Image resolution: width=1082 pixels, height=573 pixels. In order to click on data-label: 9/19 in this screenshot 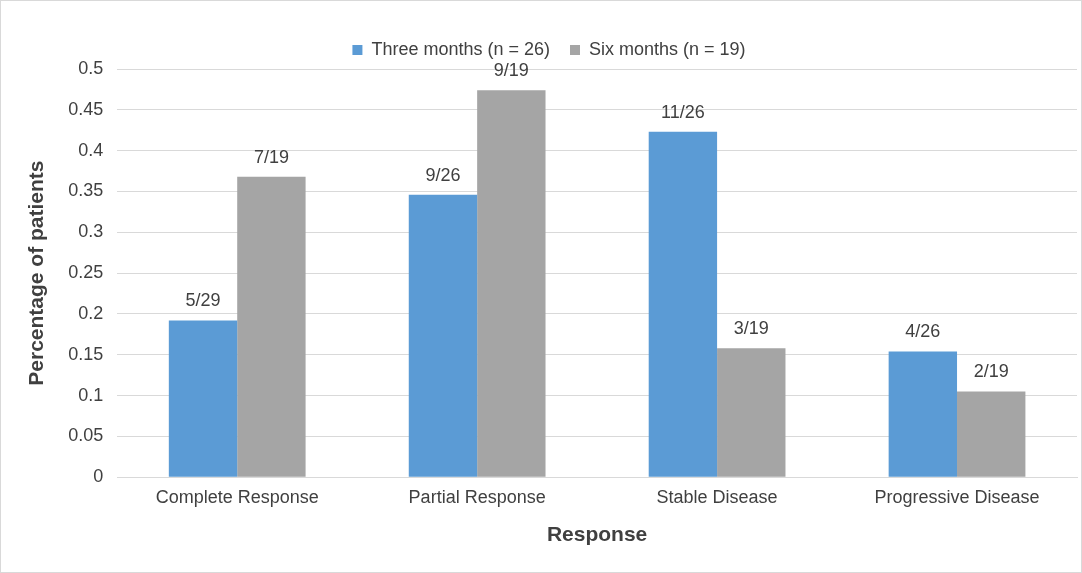, I will do `click(511, 70)`.